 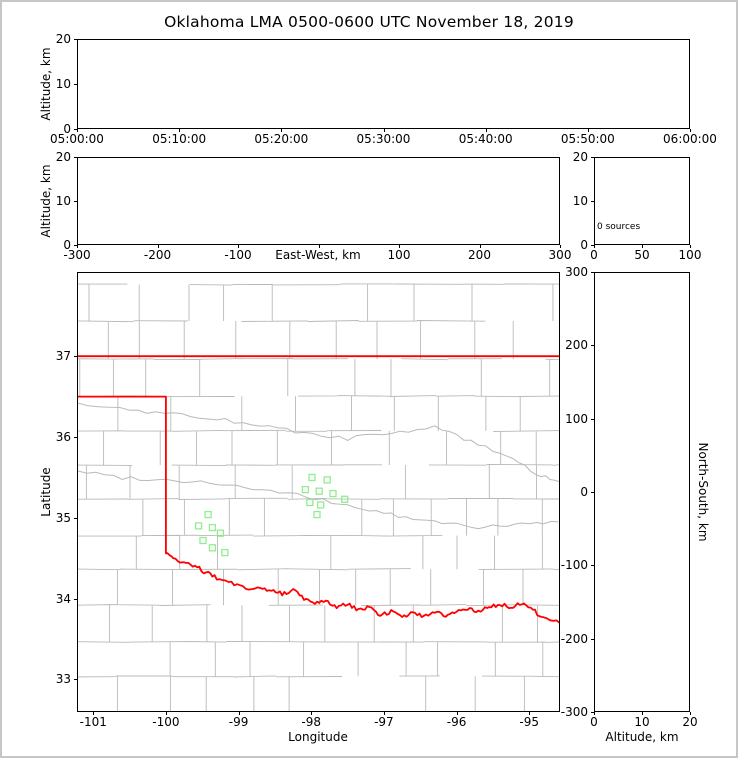 I want to click on x-tick-label: -99, so click(x=238, y=722).